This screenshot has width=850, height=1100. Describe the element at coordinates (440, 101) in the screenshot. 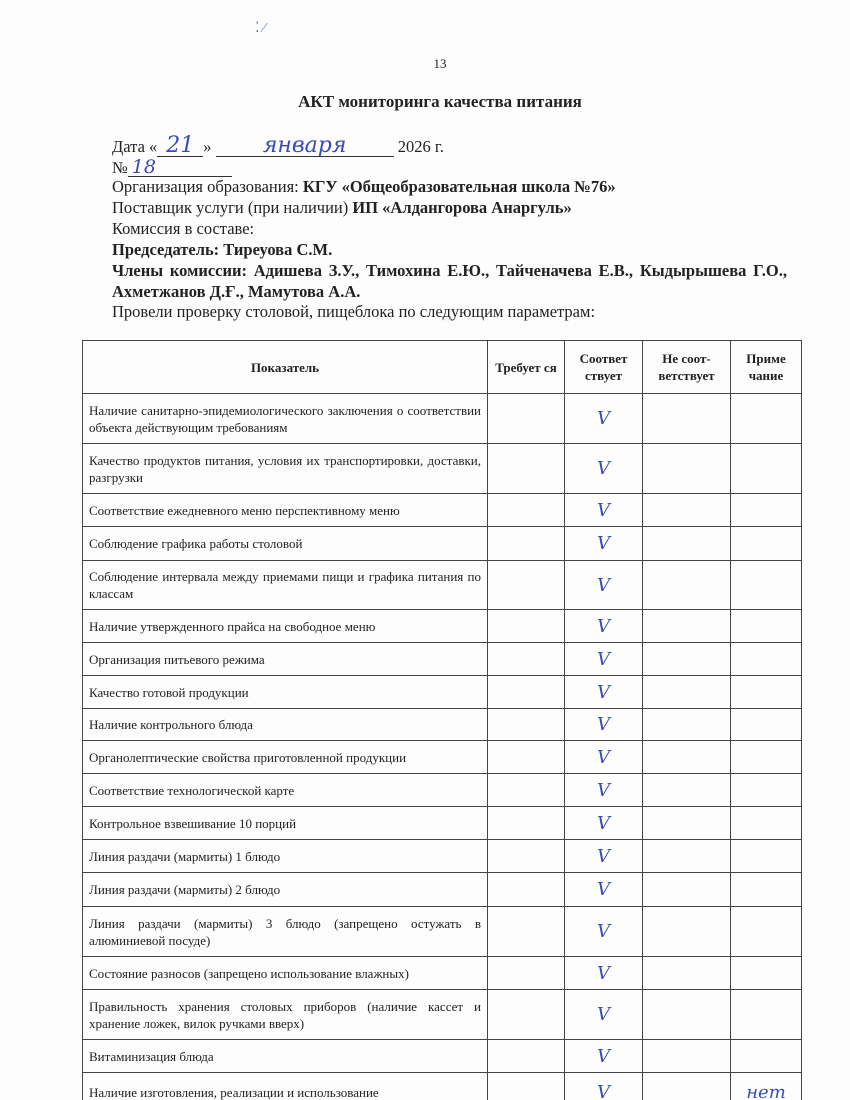

I see `document-title: АКТ мониторинга качества питания` at that location.